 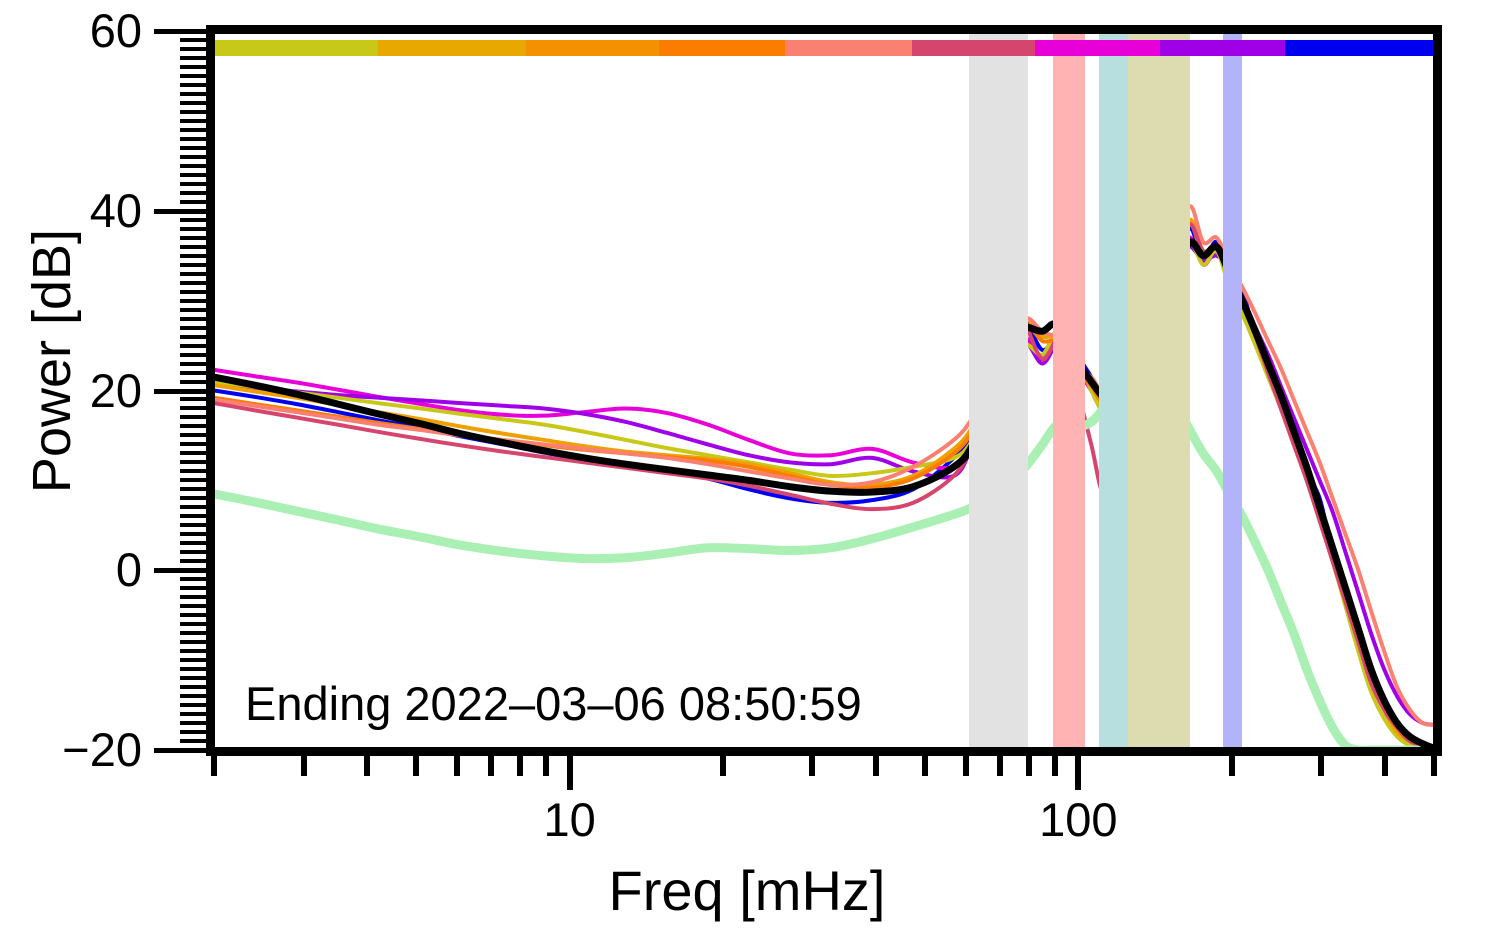 What do you see at coordinates (1078, 819) in the screenshot?
I see `x-tick-label: 100` at bounding box center [1078, 819].